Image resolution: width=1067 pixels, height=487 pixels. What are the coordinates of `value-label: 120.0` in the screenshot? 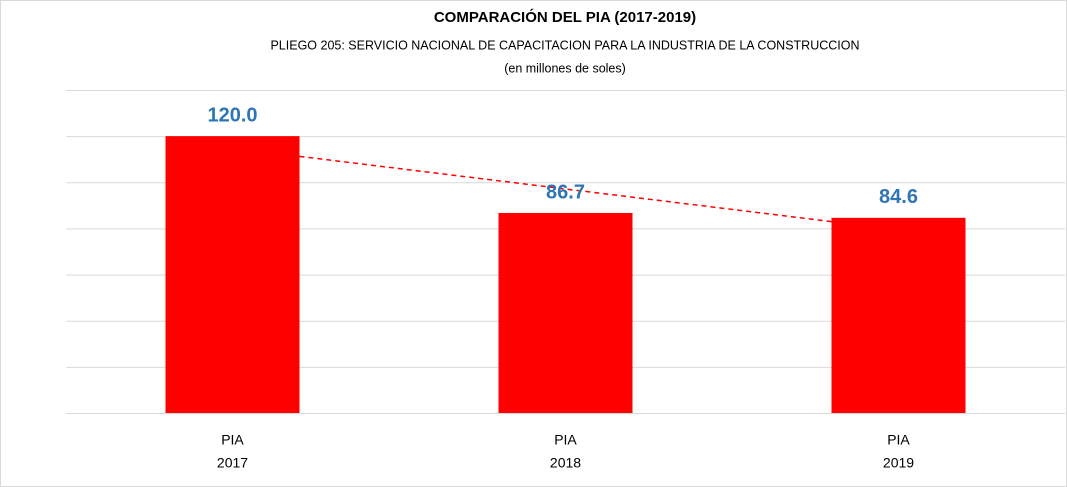 It's located at (232, 115).